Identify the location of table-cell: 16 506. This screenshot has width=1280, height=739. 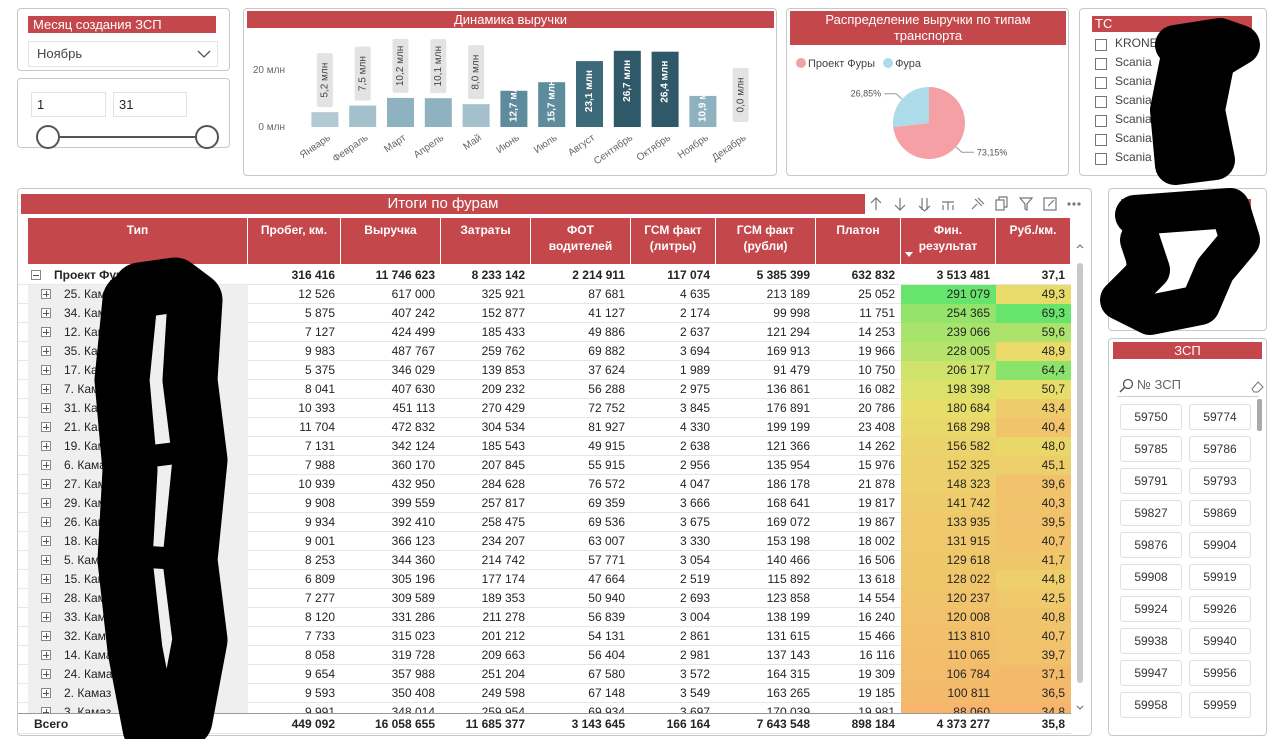
(876, 560).